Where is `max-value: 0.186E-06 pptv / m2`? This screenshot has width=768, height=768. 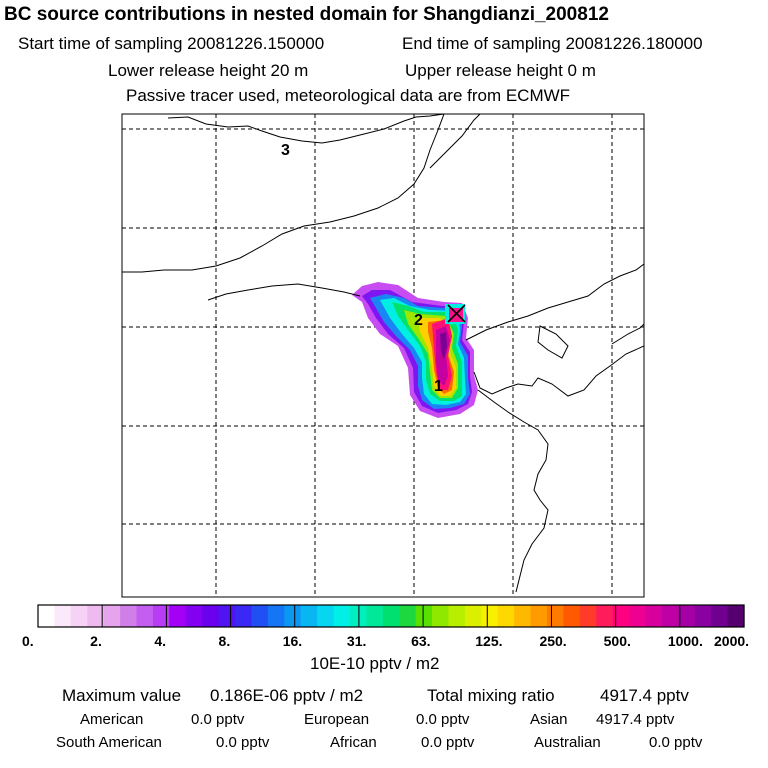
max-value: 0.186E-06 pptv / m2 is located at coordinates (287, 695).